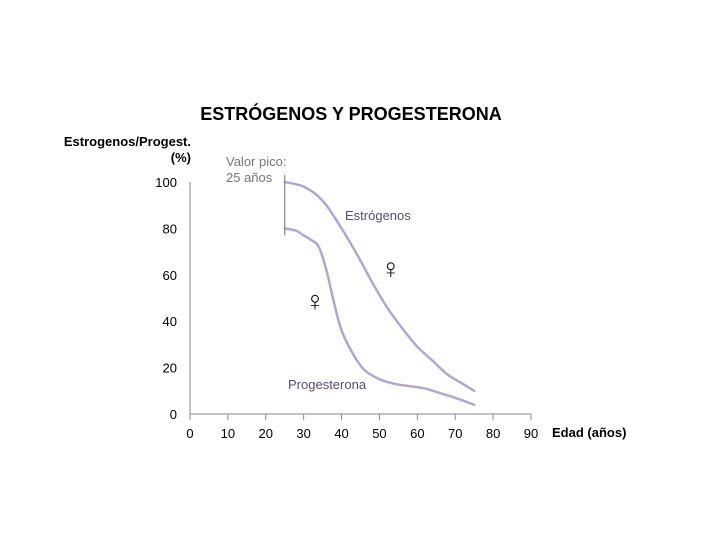 Image resolution: width=720 pixels, height=540 pixels. I want to click on chart-title: ESTRÓGENOS Y PROGESTERONA, so click(350, 113).